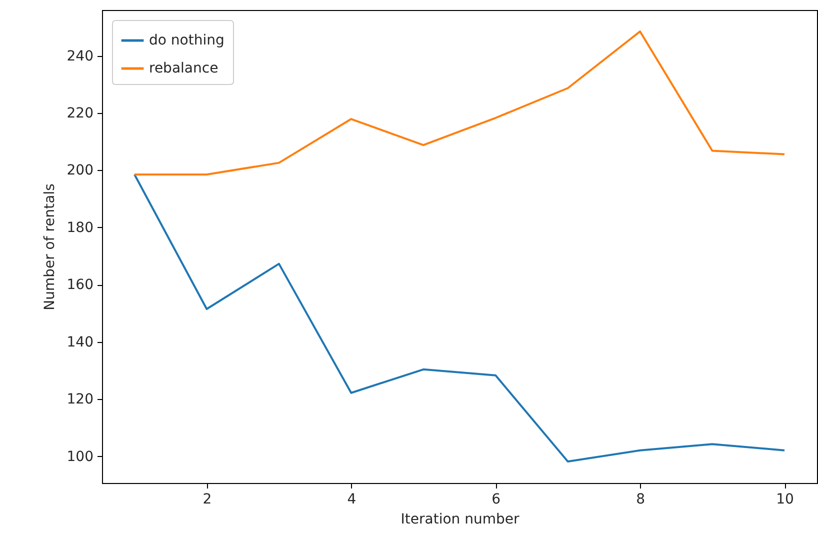  I want to click on y-tick-label: 120, so click(80, 400).